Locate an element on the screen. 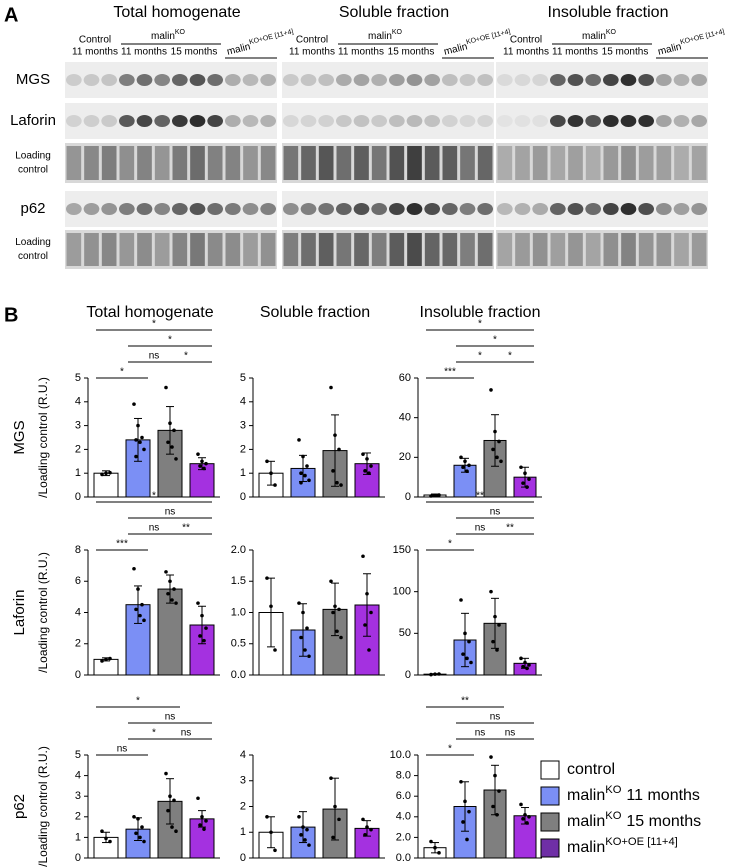  group-label: malinKO+OE [11+4] is located at coordinates (260, 43).